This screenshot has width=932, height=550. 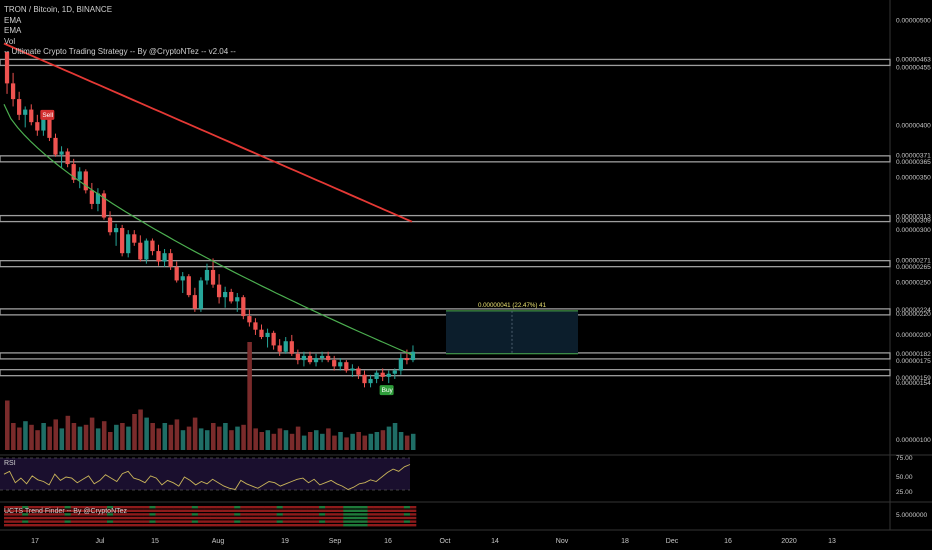 What do you see at coordinates (913, 221) in the screenshot?
I see `y-tick-label: 0.00000309` at bounding box center [913, 221].